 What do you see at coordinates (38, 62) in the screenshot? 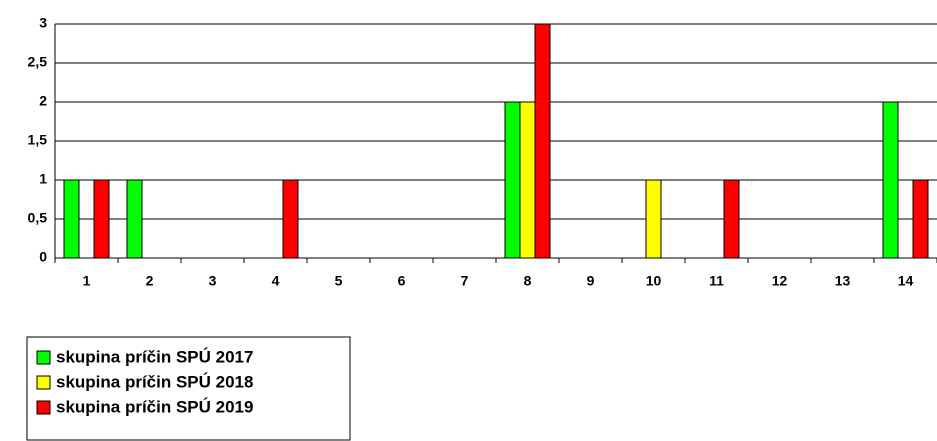
I see `y-tick-label: 2,5` at bounding box center [38, 62].